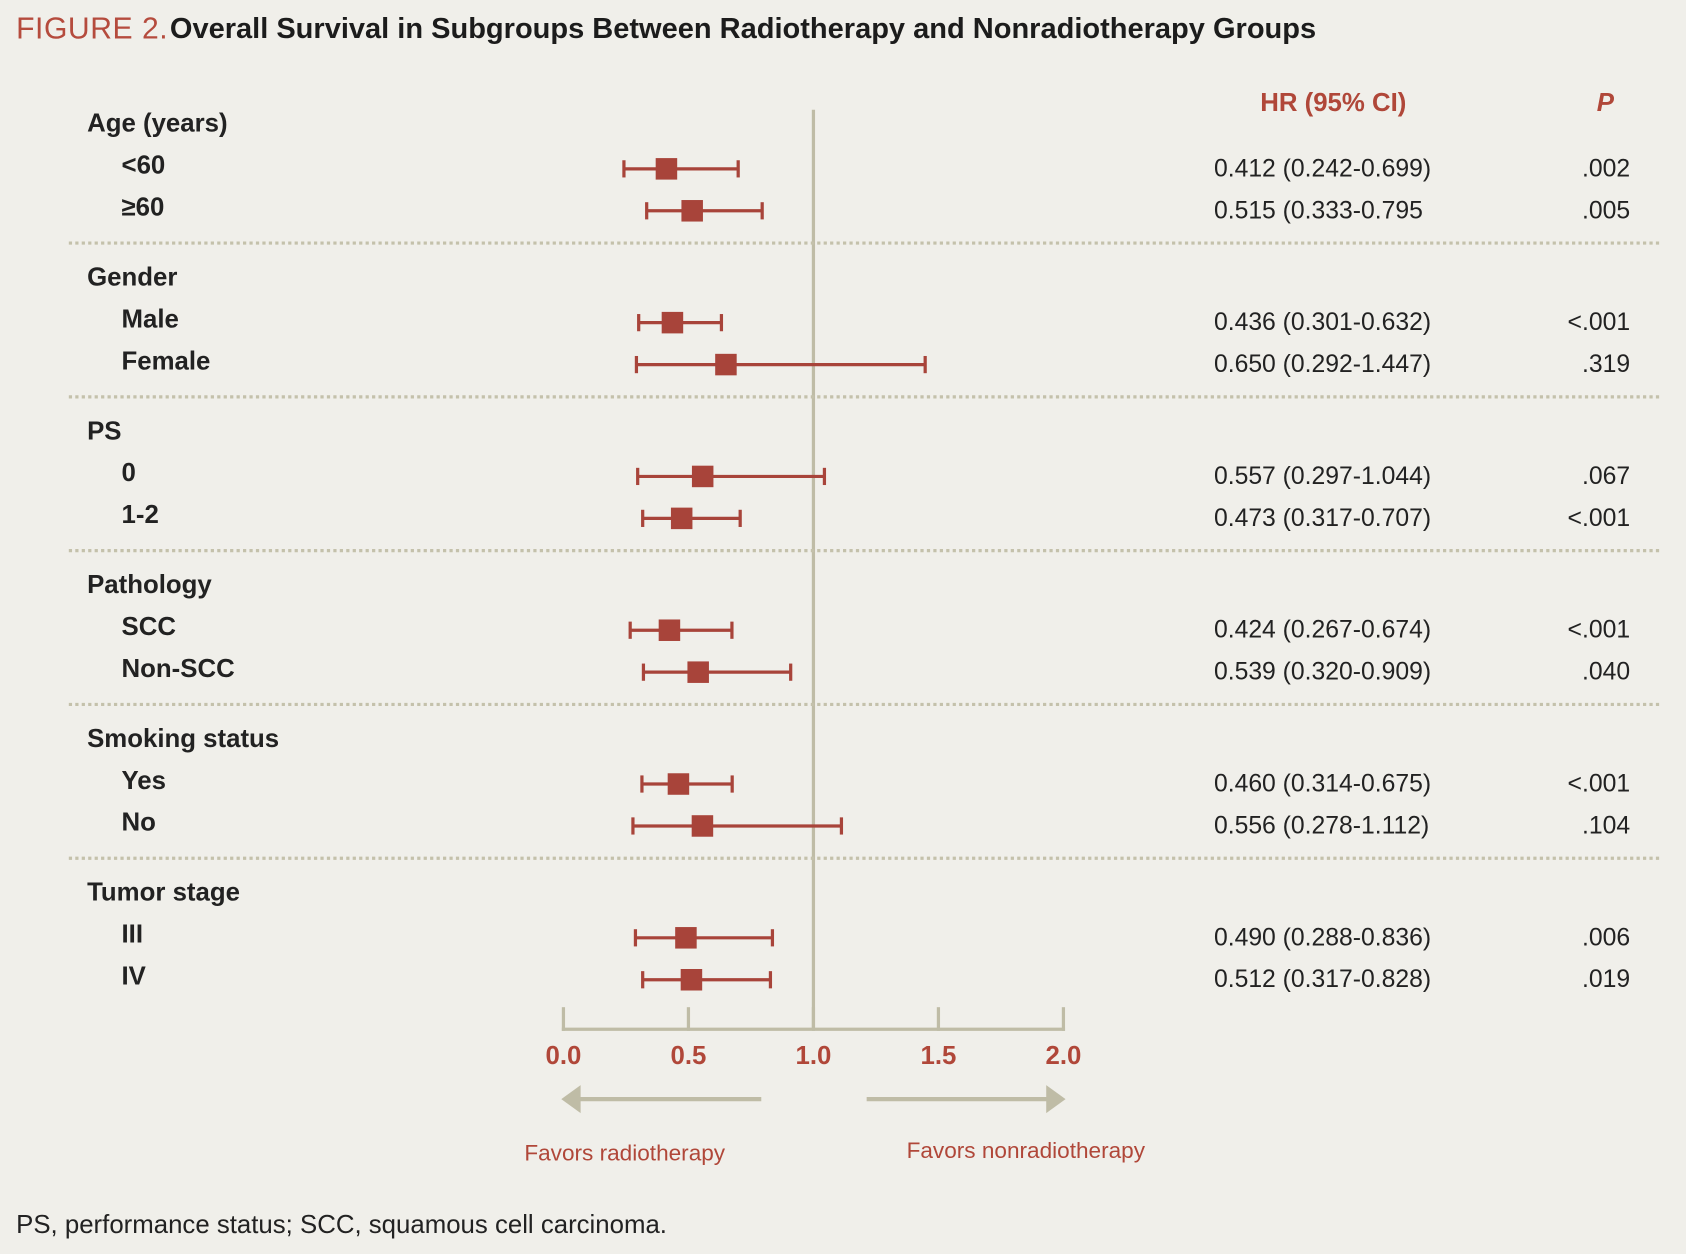  Describe the element at coordinates (132, 277) in the screenshot. I see `group-header: Gender` at that location.